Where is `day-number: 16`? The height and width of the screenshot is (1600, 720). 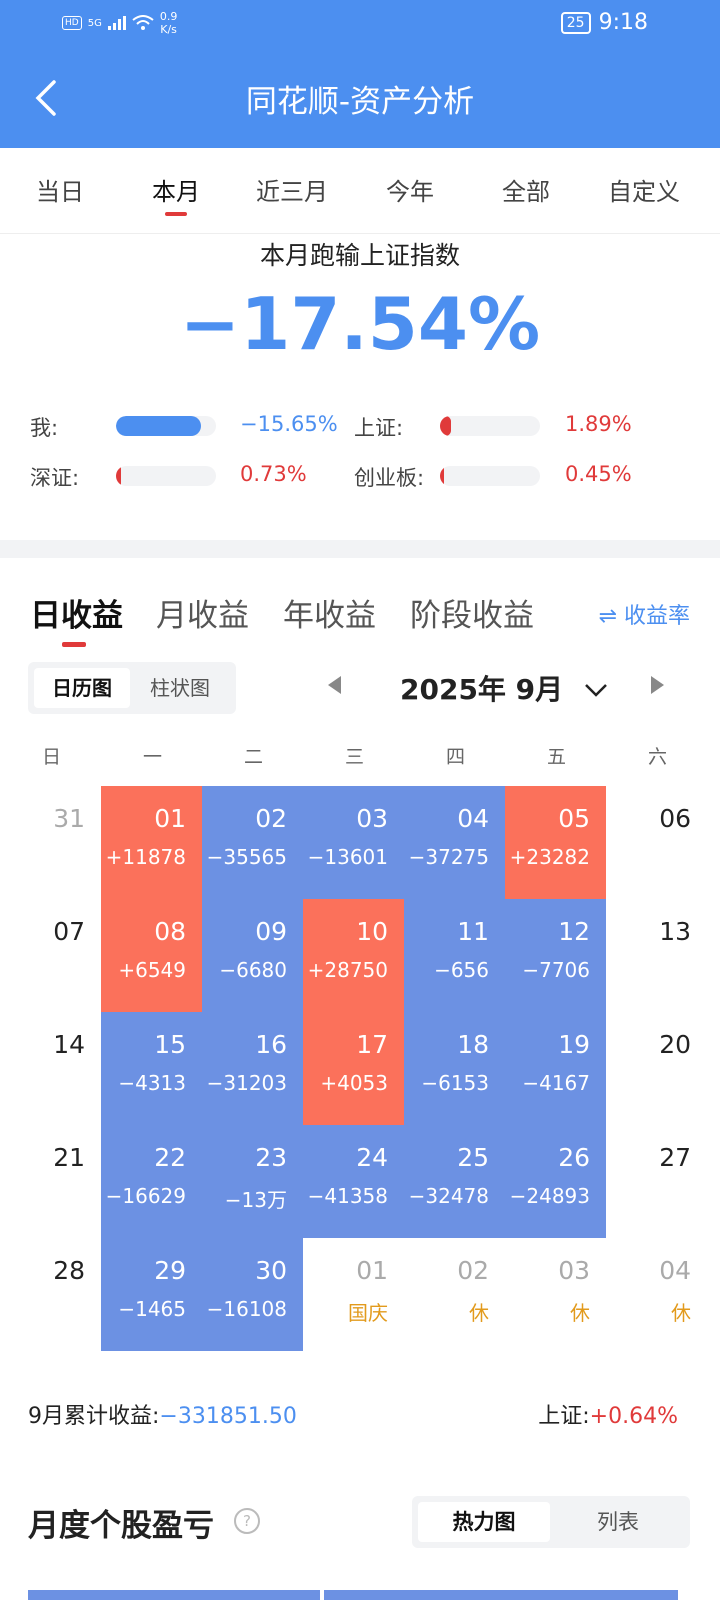
day-number: 16 is located at coordinates (271, 1044).